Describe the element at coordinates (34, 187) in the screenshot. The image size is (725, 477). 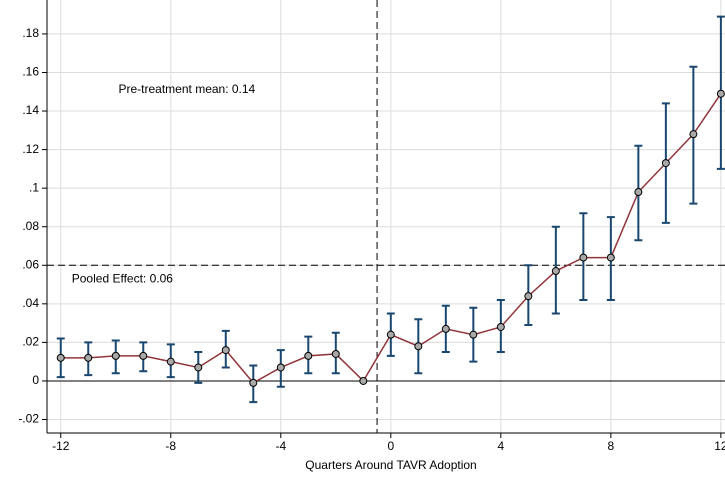
I see `y-tick-label: .1` at that location.